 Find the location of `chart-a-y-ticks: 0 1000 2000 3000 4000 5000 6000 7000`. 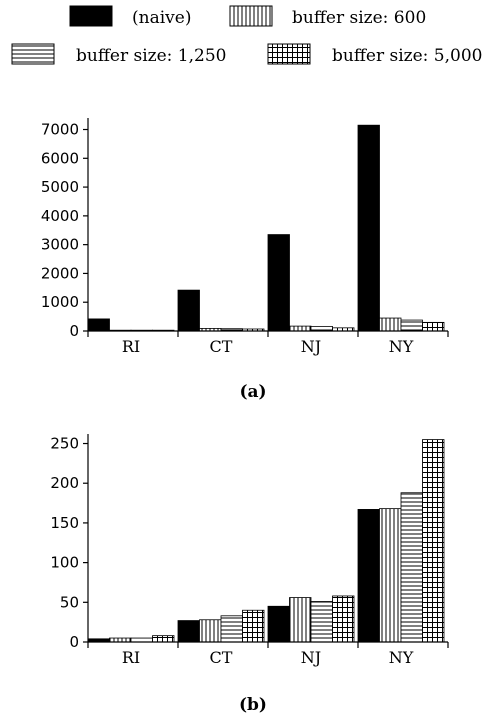

chart-a-y-ticks: 0 1000 2000 3000 4000 5000 6000 7000 is located at coordinates (64, 230).